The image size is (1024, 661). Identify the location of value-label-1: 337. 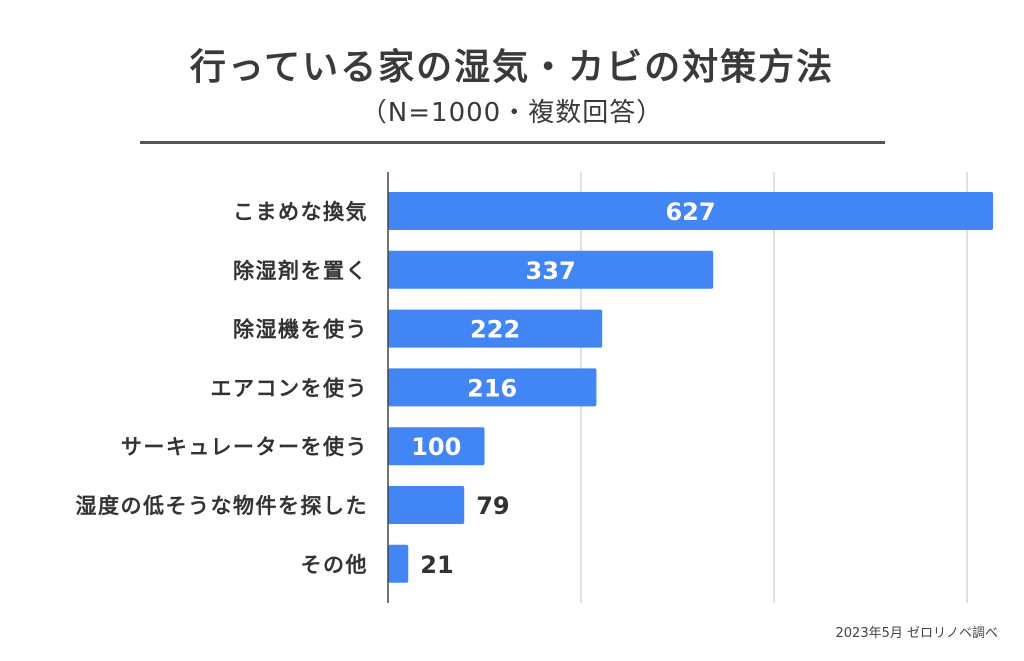
(551, 271).